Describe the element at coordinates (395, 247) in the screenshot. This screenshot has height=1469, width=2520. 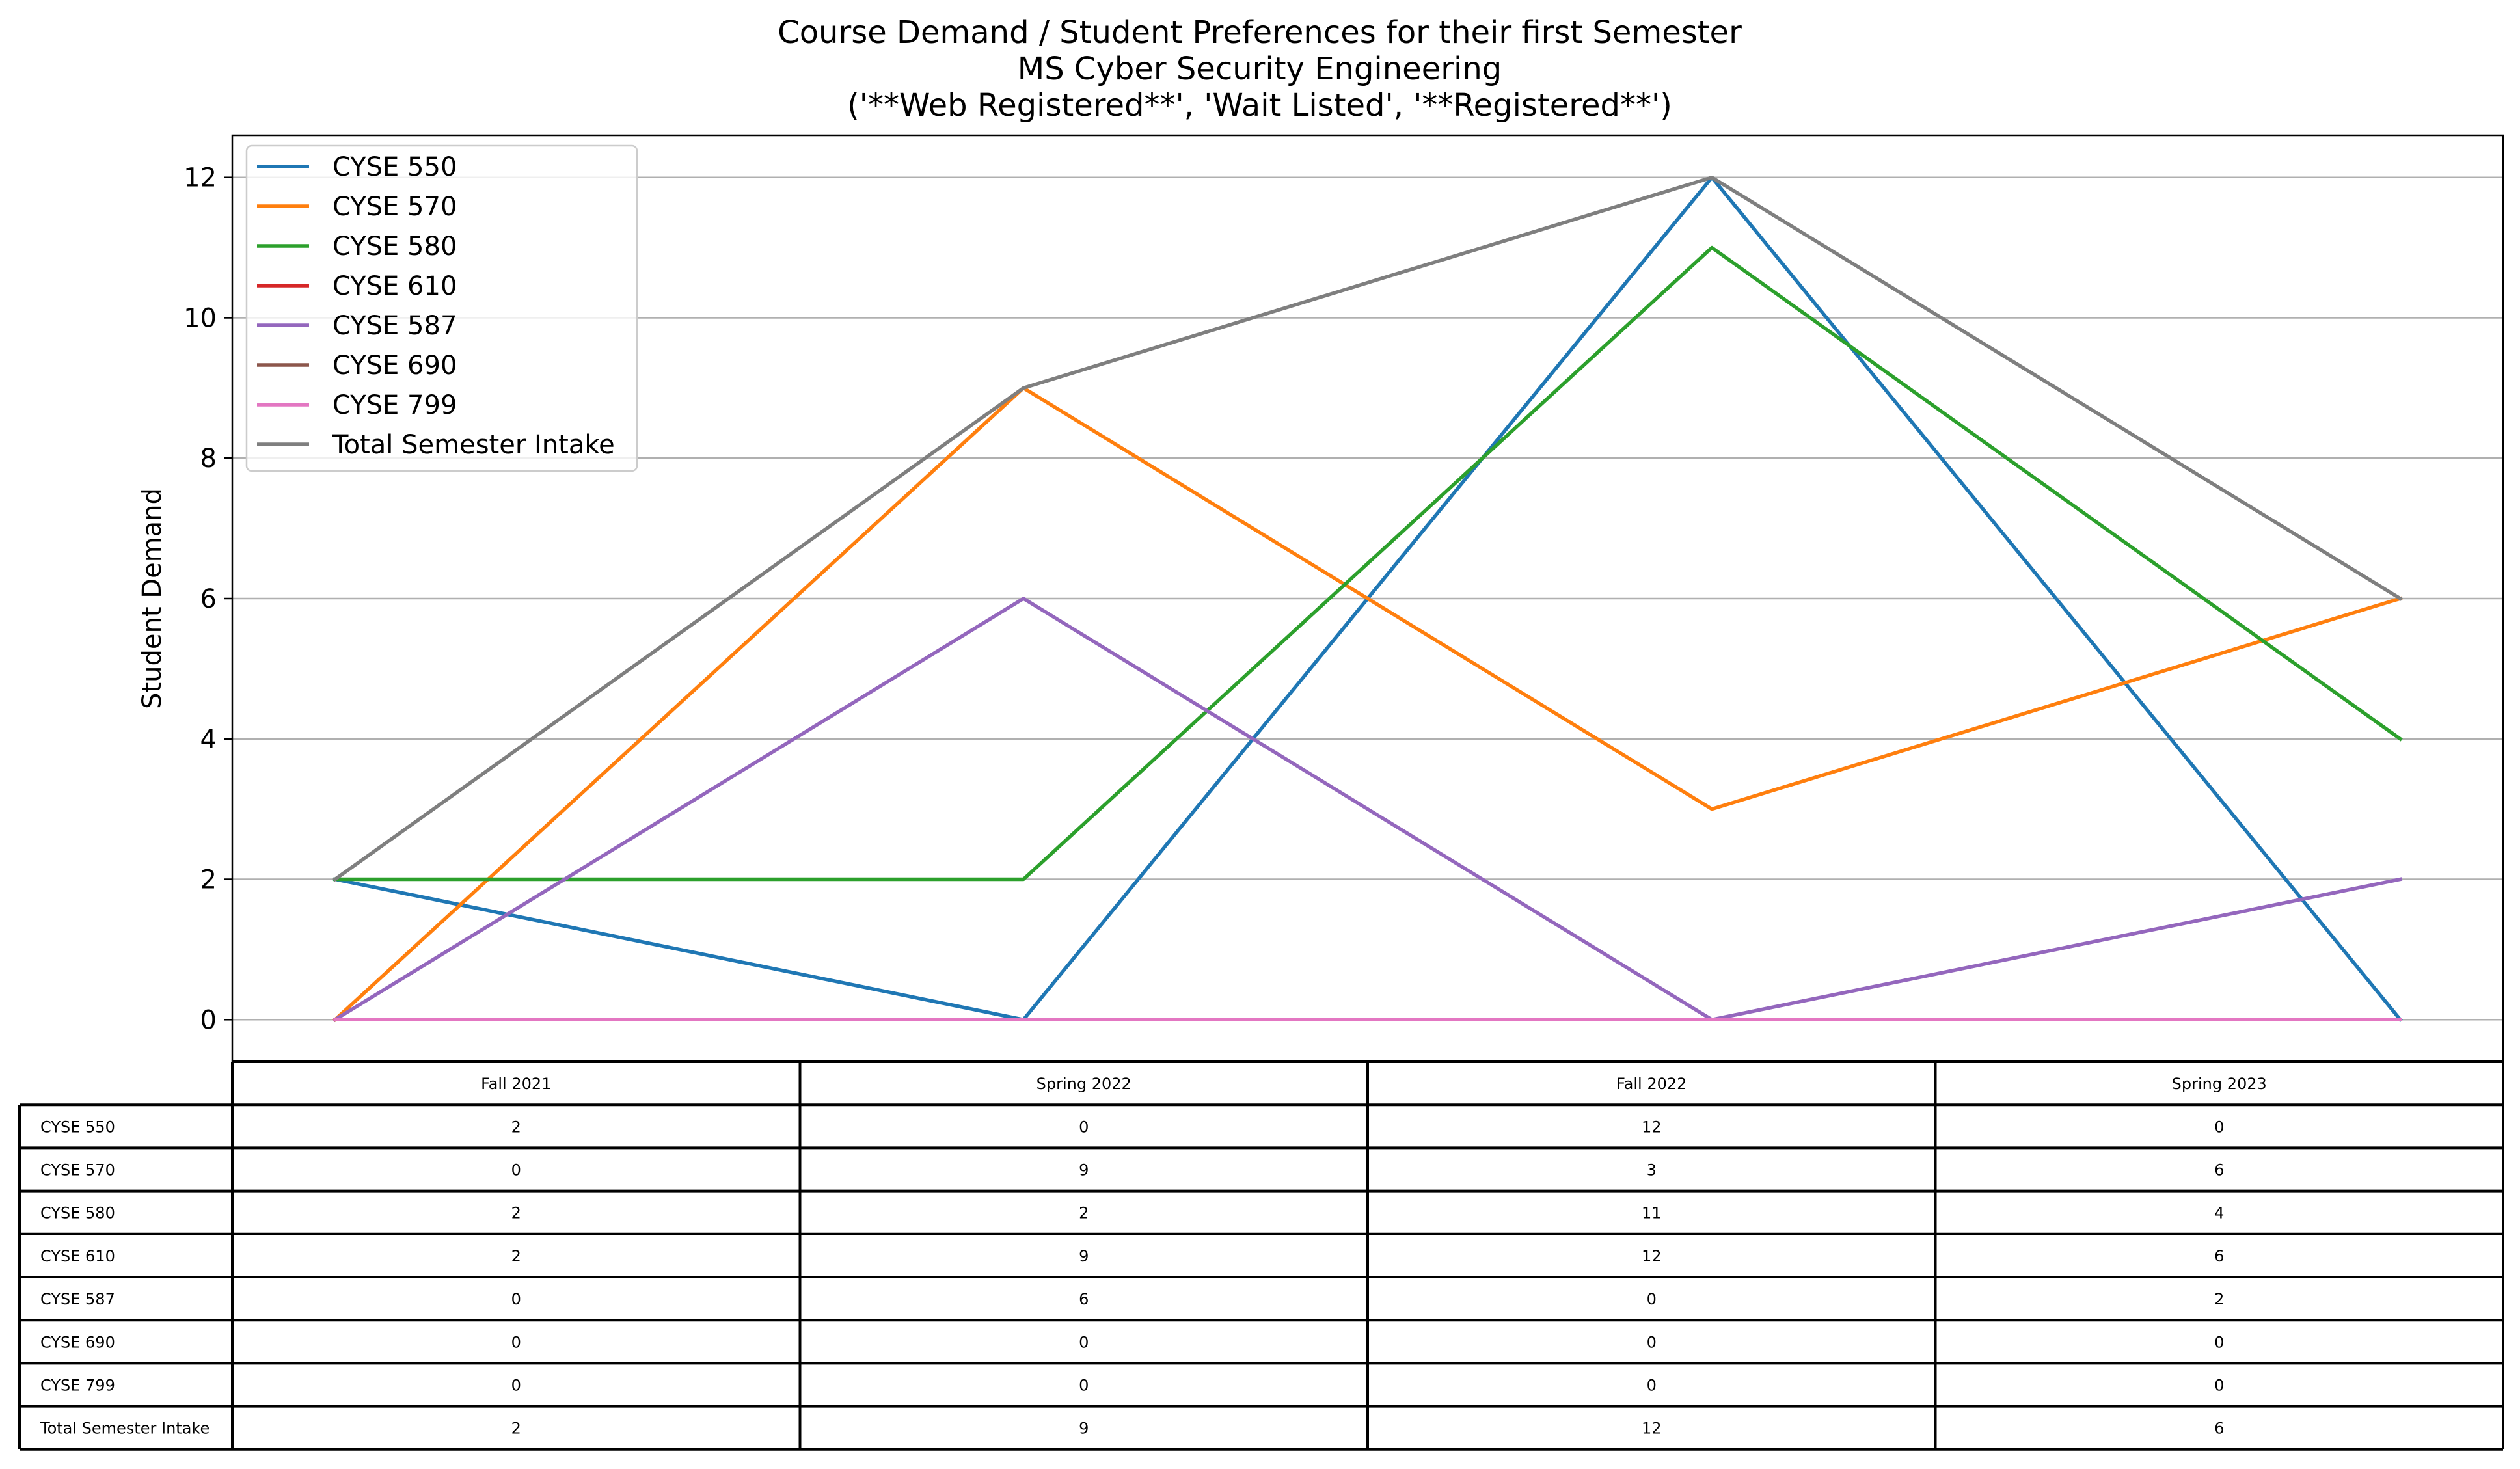
I see `legend-label: CYSE 580` at that location.